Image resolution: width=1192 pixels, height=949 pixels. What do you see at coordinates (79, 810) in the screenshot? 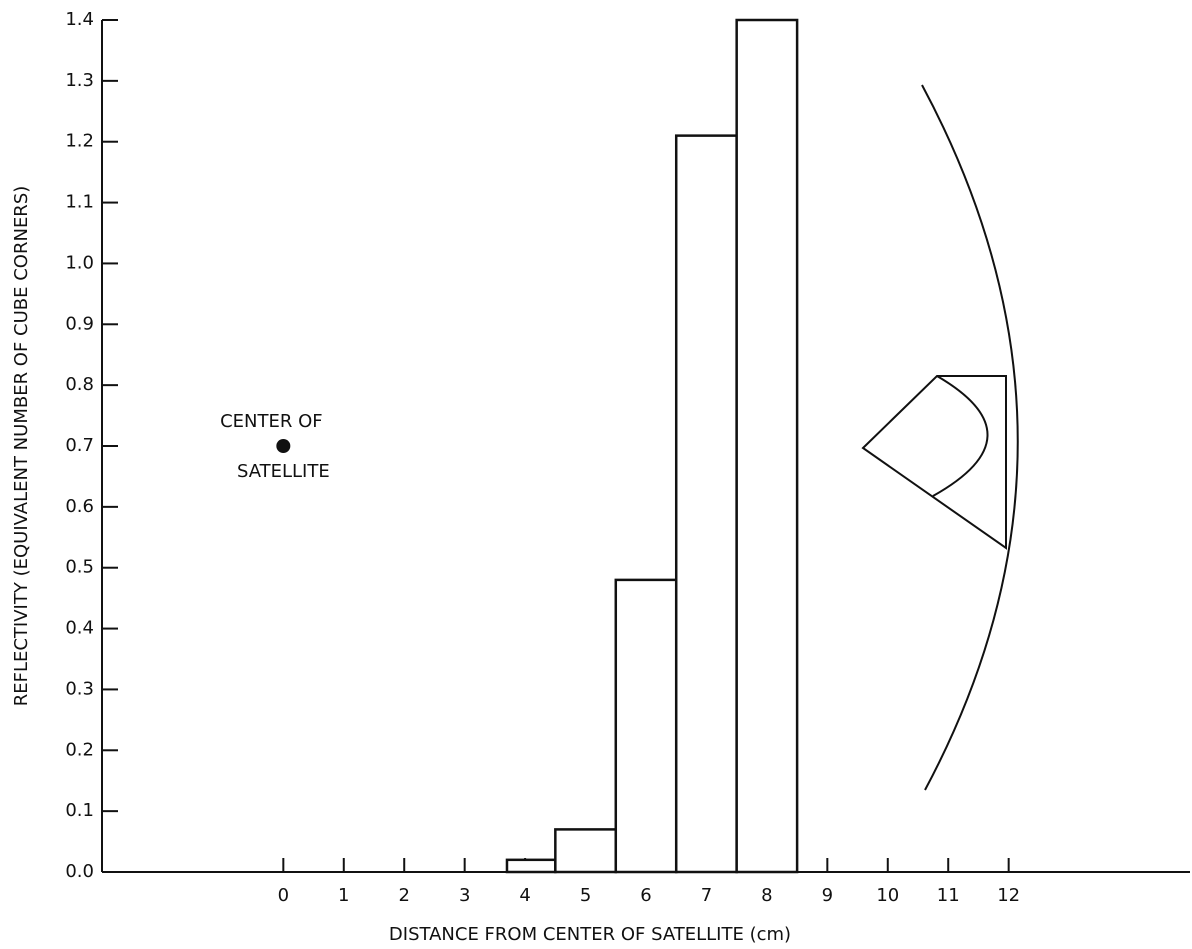
I see `y-tick-label: 0.1` at bounding box center [79, 810].